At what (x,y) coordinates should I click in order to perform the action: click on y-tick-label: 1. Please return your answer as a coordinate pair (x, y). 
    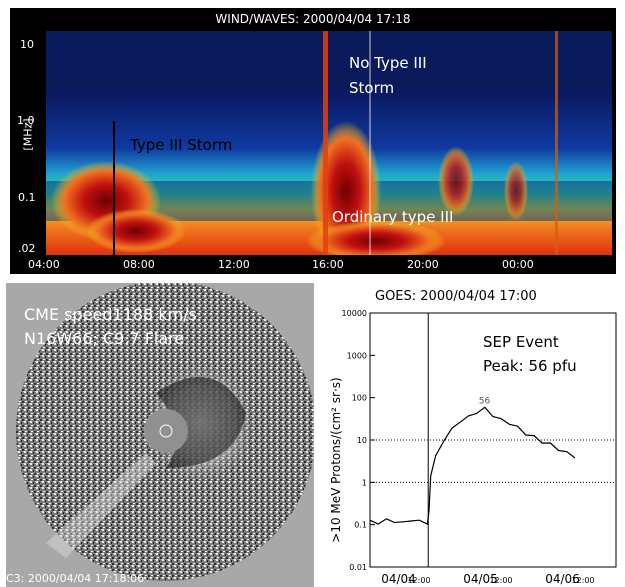
    Looking at the image, I should click on (364, 482).